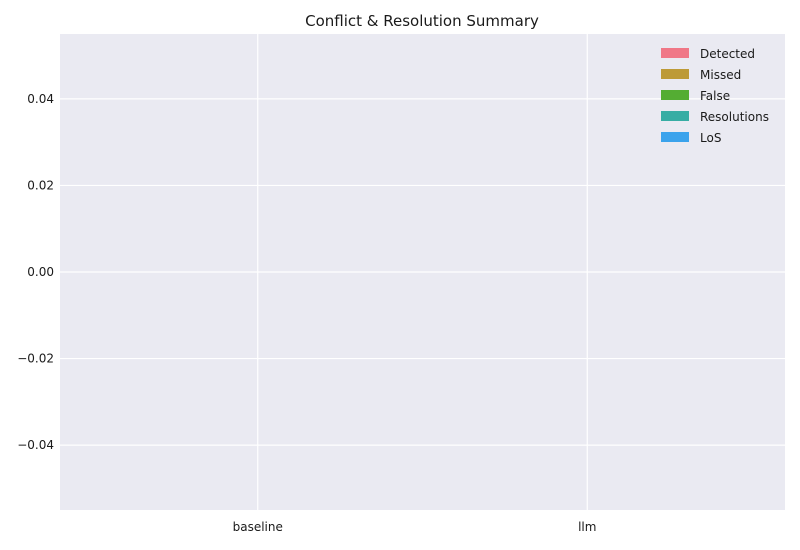  I want to click on y-tick-label: −0.04, so click(35, 445).